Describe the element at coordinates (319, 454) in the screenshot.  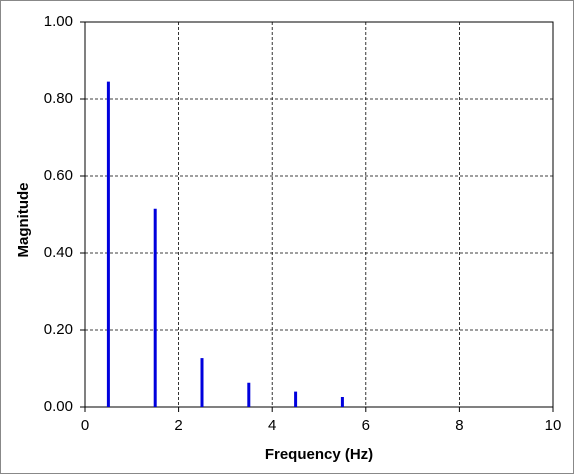
I see `x-axis-title: Frequency (Hz)` at that location.